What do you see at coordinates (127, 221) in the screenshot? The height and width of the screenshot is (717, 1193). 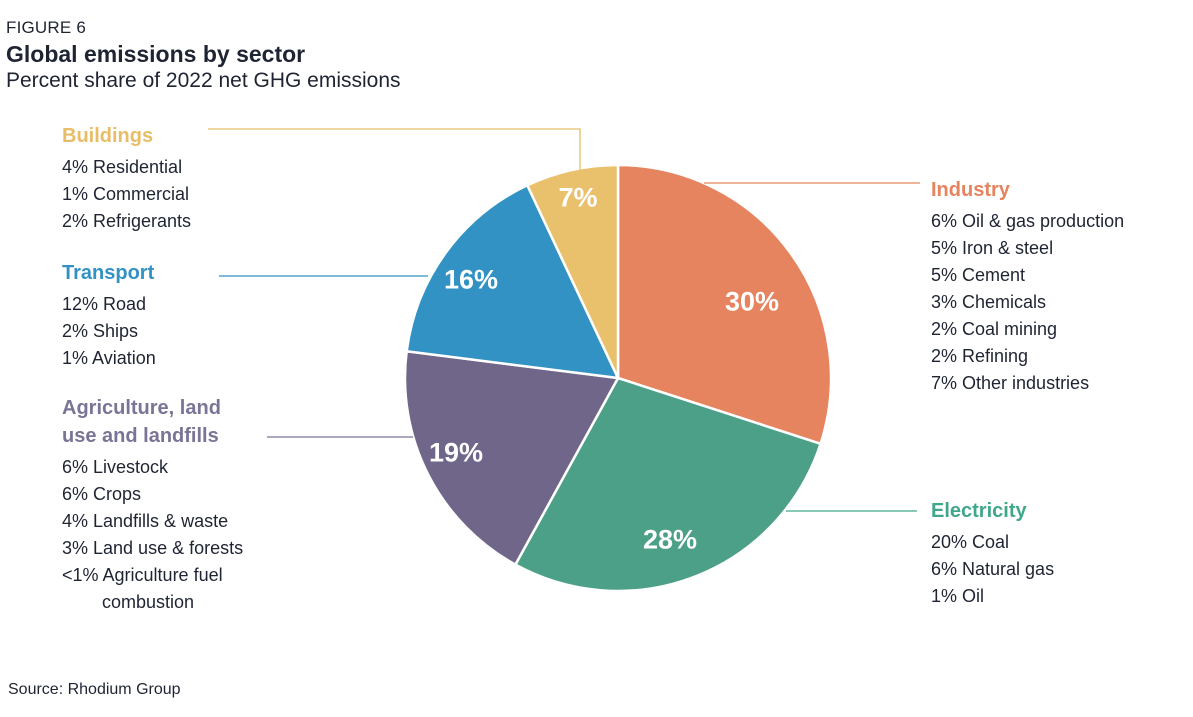 I see `legend-item: 2% Refrigerants` at bounding box center [127, 221].